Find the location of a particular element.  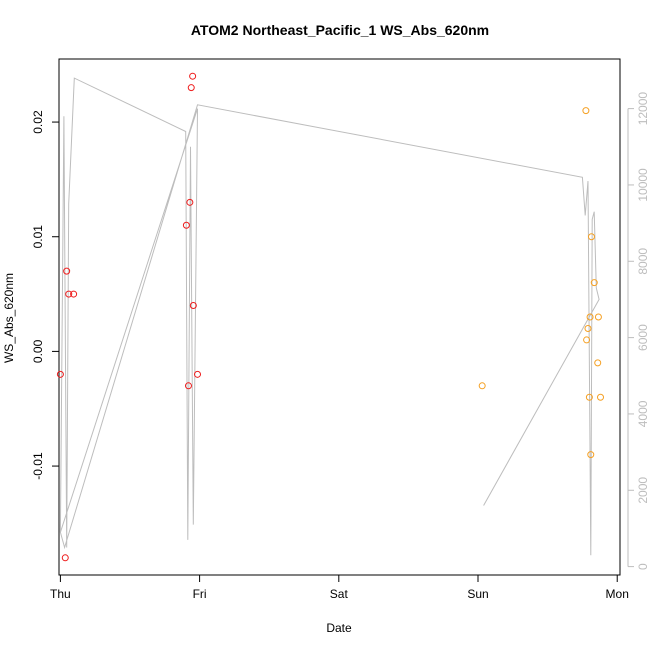

y2-tick-label: 2000 is located at coordinates (643, 490).